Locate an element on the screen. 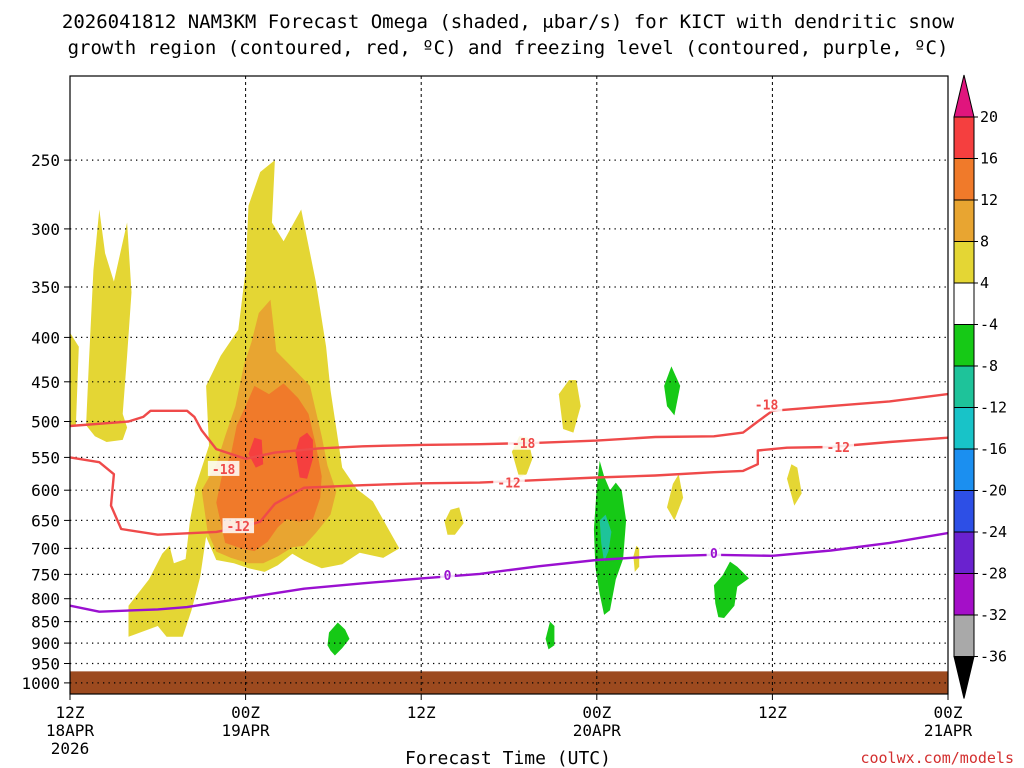 This screenshot has width=1024, height=768. y-tick-label-450: 450 is located at coordinates (45, 382).